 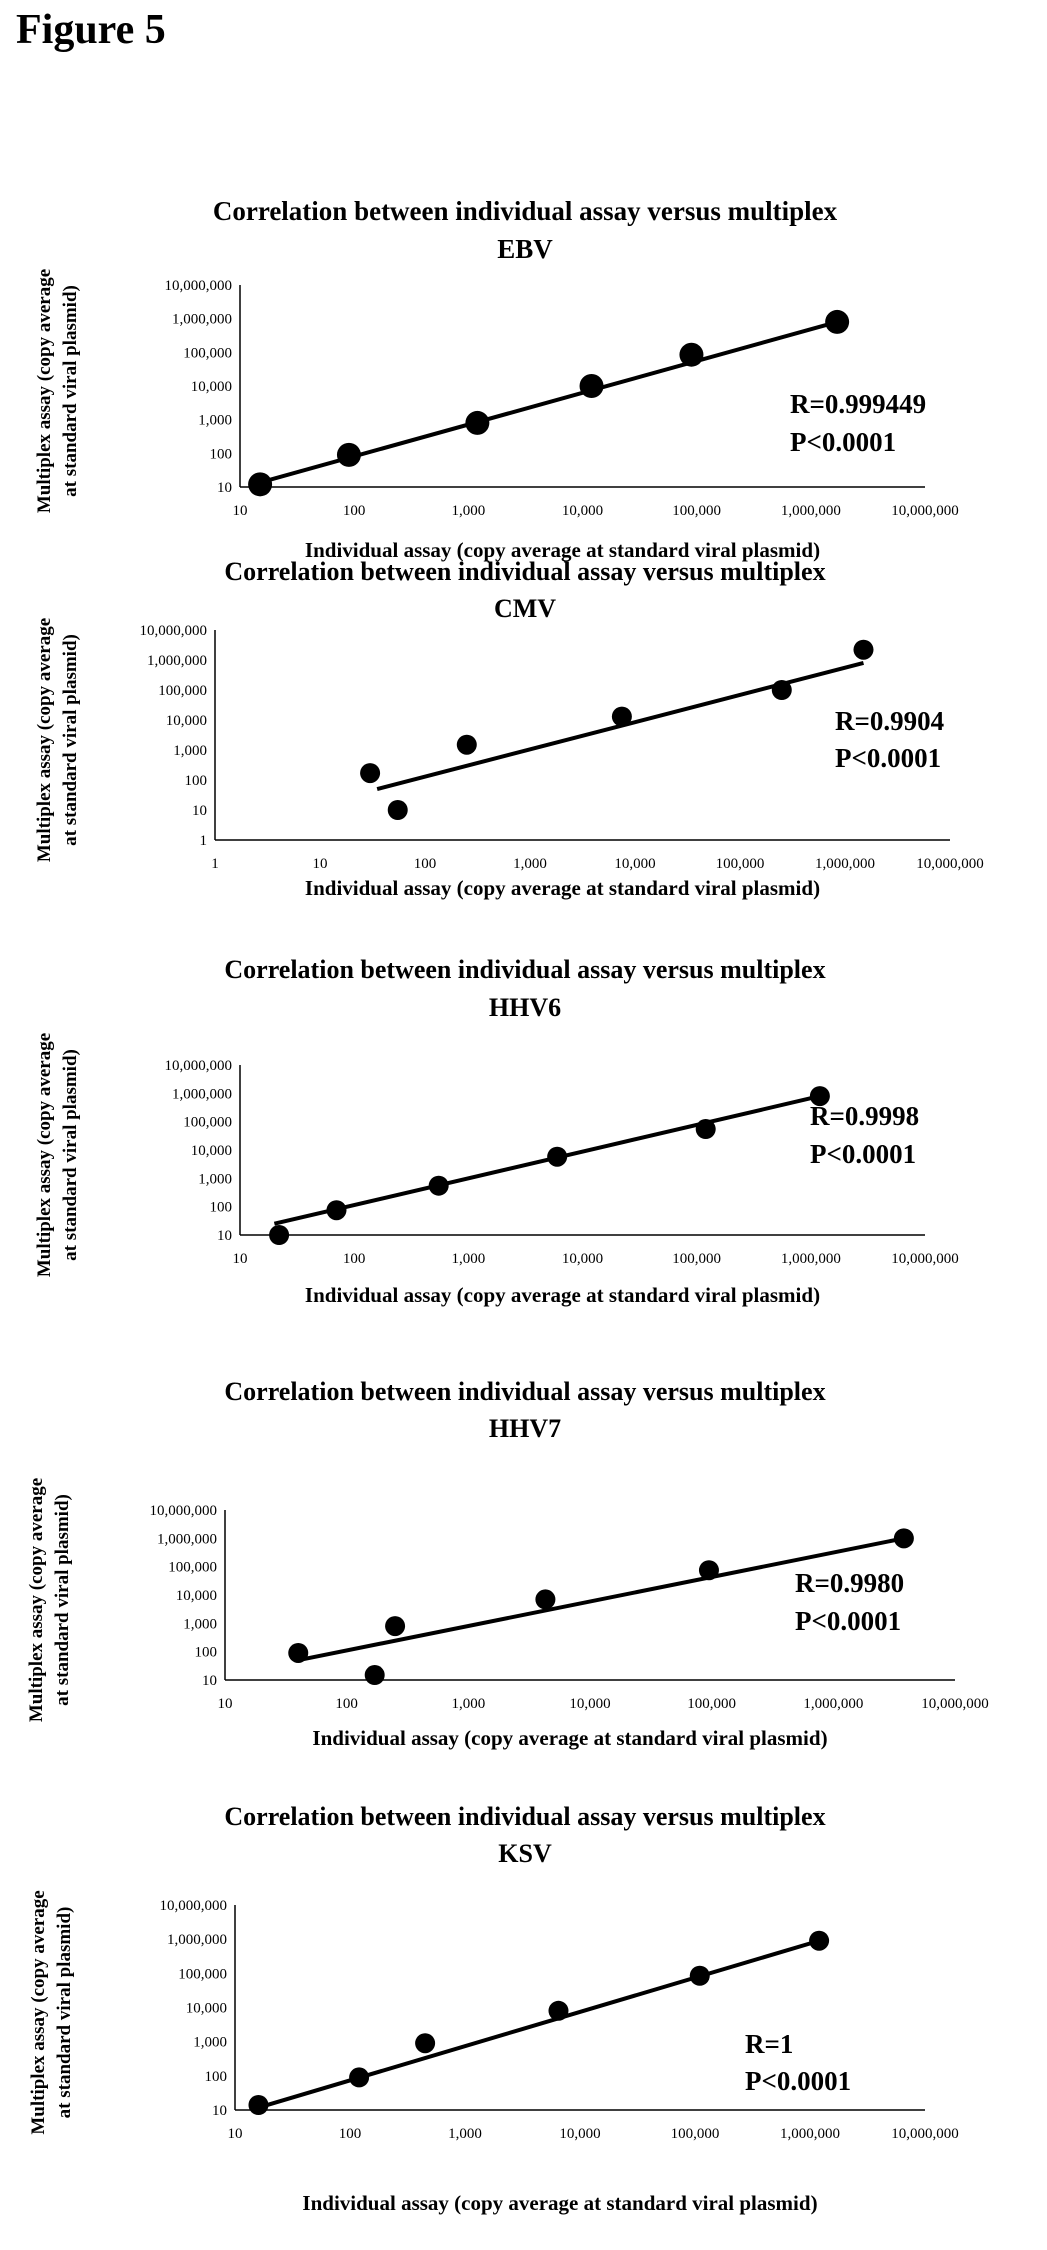 What do you see at coordinates (849, 1583) in the screenshot?
I see `r-value-label: R=0.9980` at bounding box center [849, 1583].